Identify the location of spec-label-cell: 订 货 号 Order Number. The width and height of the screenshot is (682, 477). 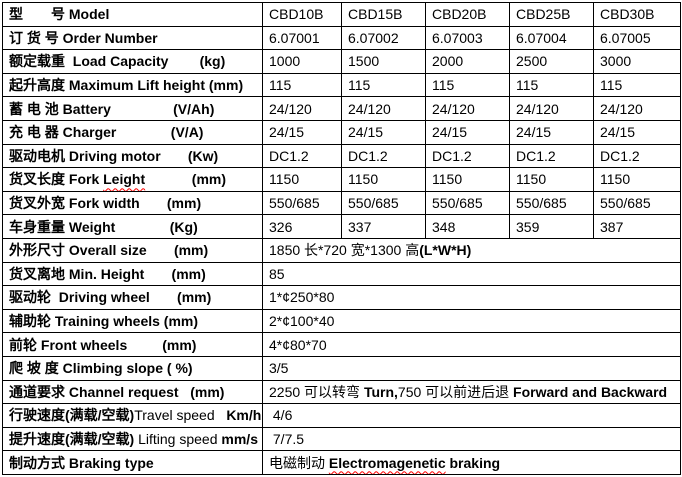
(132, 38).